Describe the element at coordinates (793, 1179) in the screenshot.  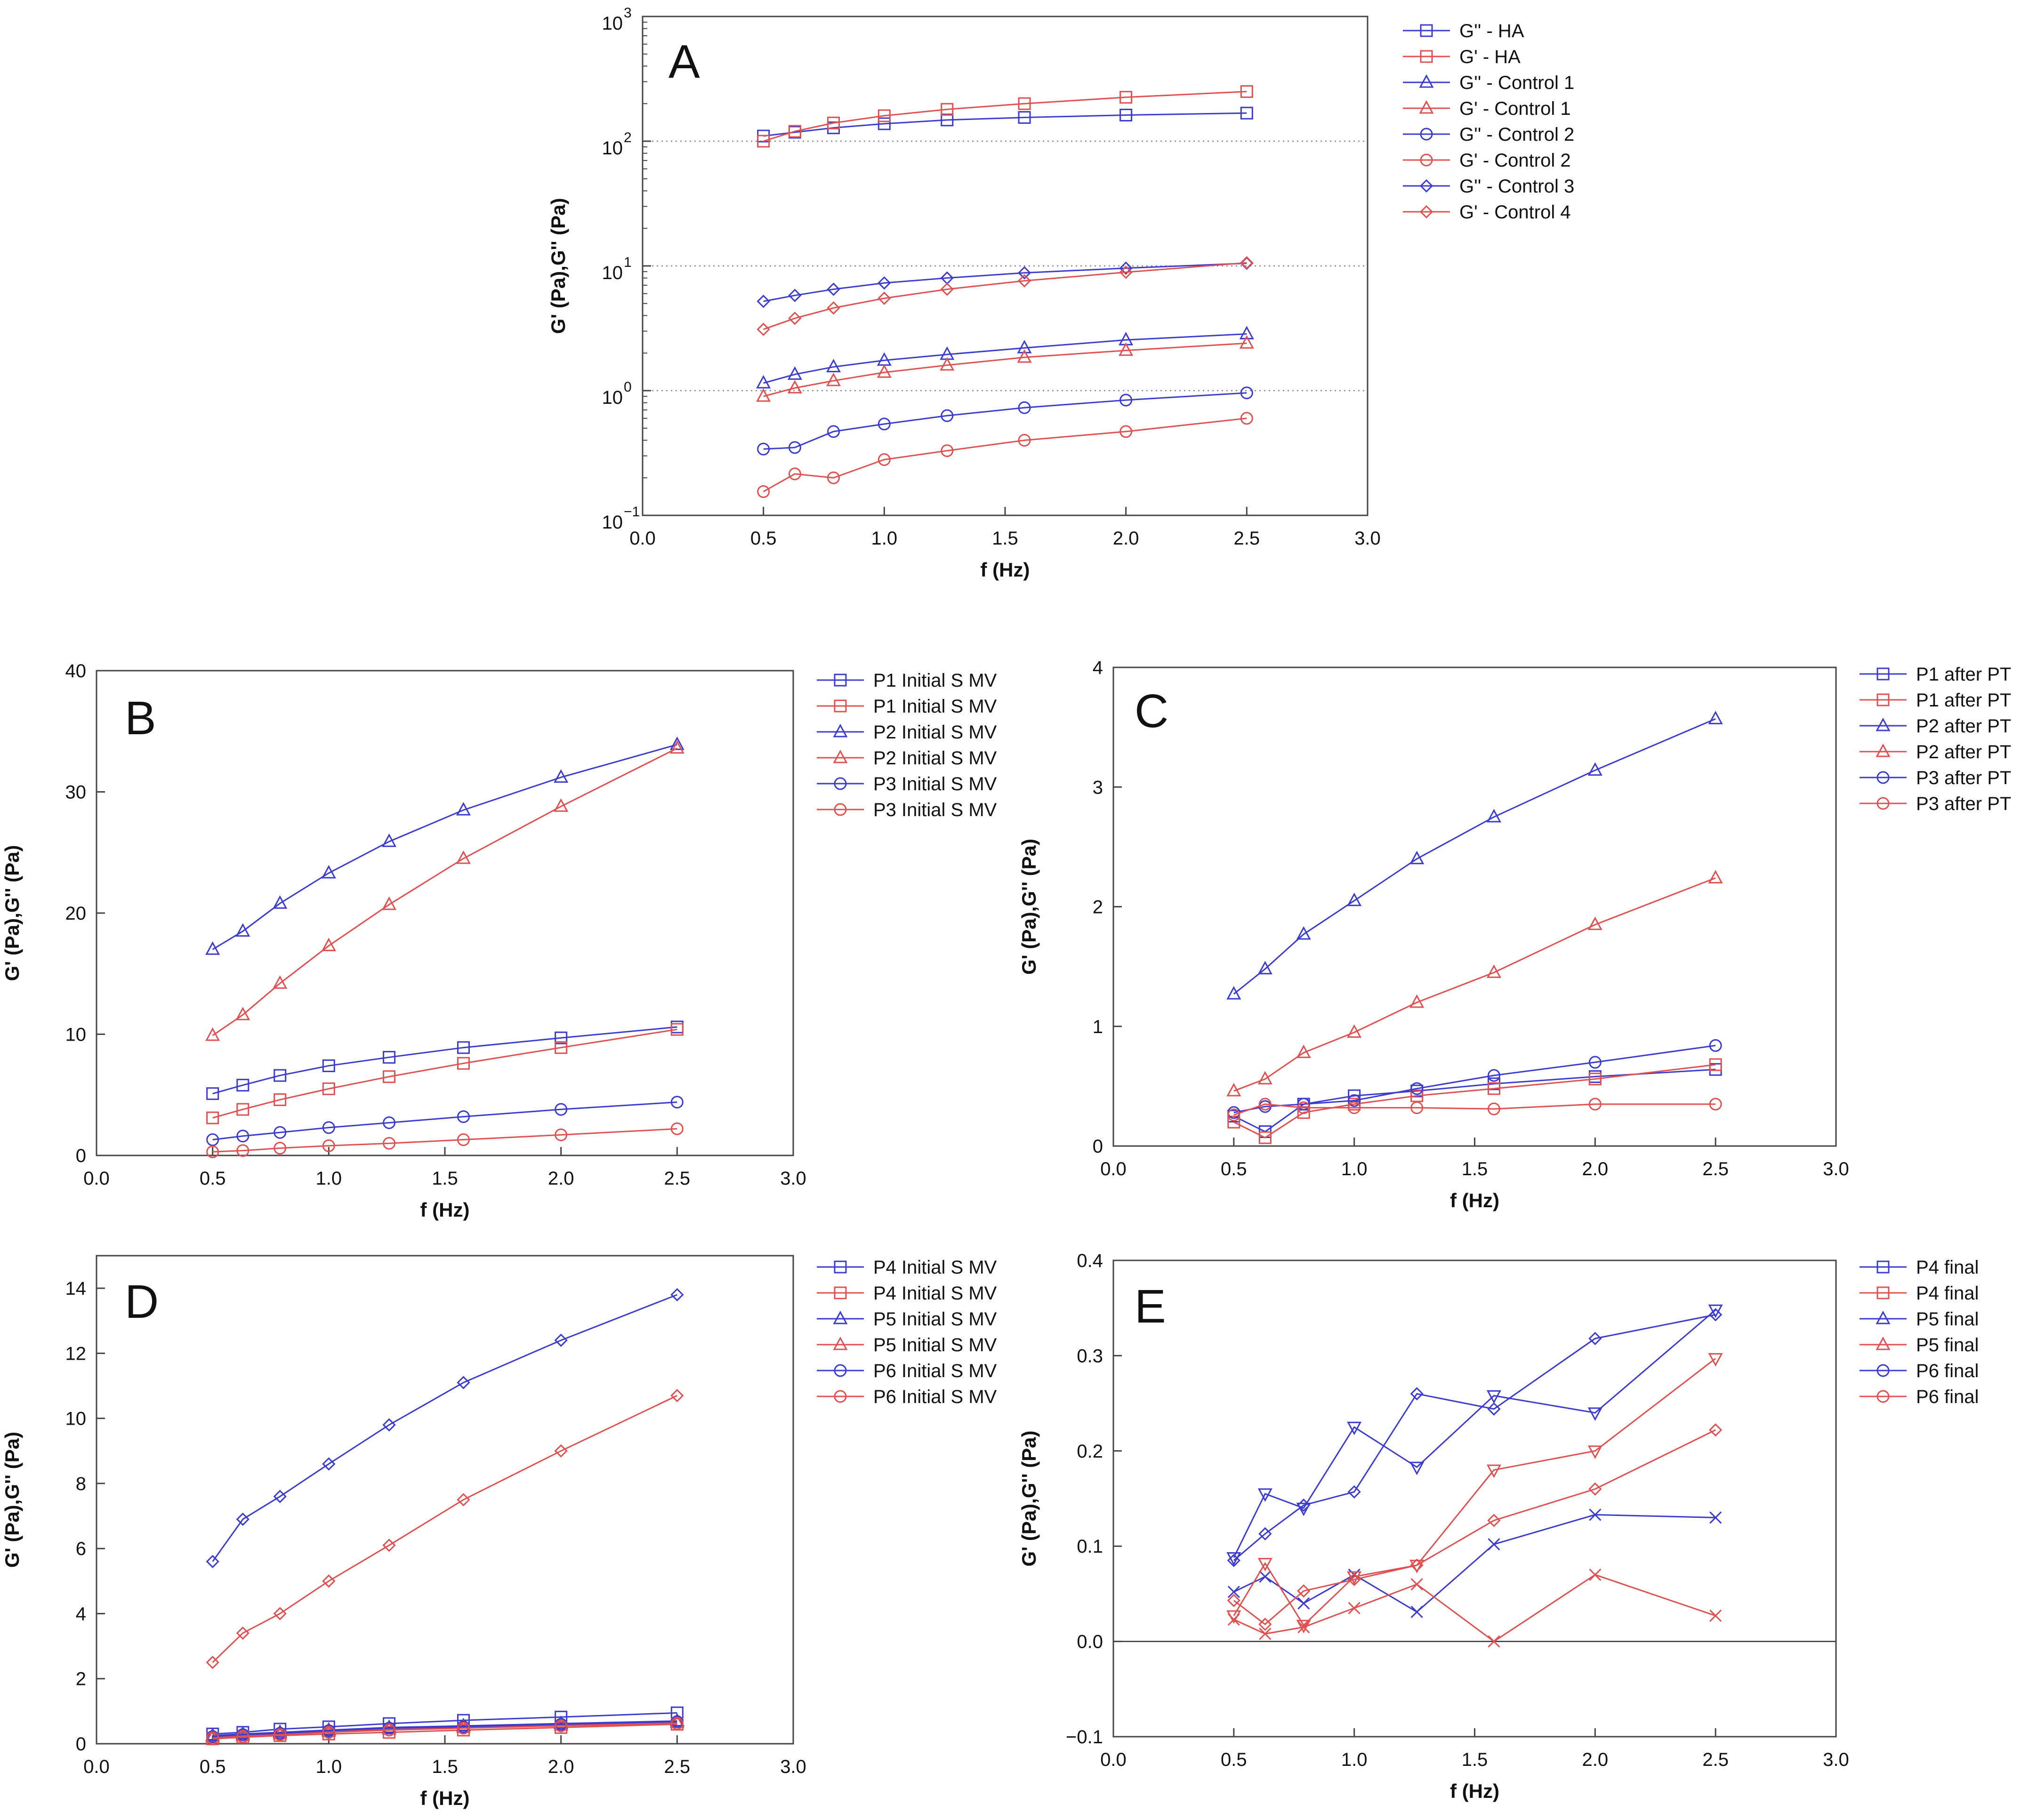
I see `x-tick-label: 3.0` at that location.